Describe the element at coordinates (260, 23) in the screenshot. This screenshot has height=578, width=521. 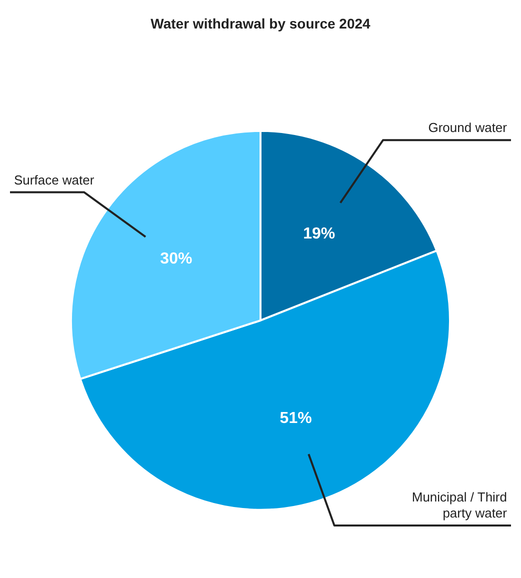
I see `chart-title: Water withdrawal by source 2024` at that location.